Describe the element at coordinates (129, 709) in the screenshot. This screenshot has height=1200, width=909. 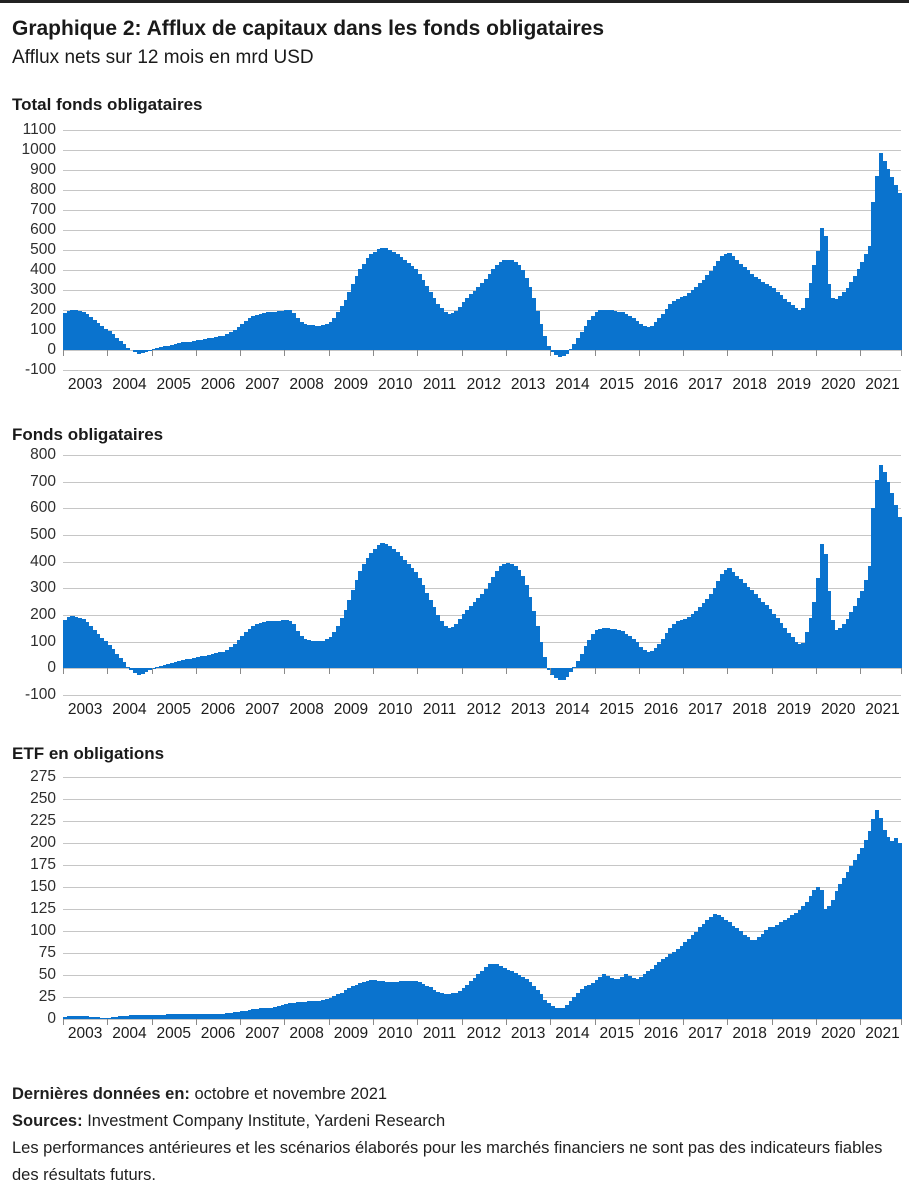
I see `x-axis-year-label: 2004` at that location.